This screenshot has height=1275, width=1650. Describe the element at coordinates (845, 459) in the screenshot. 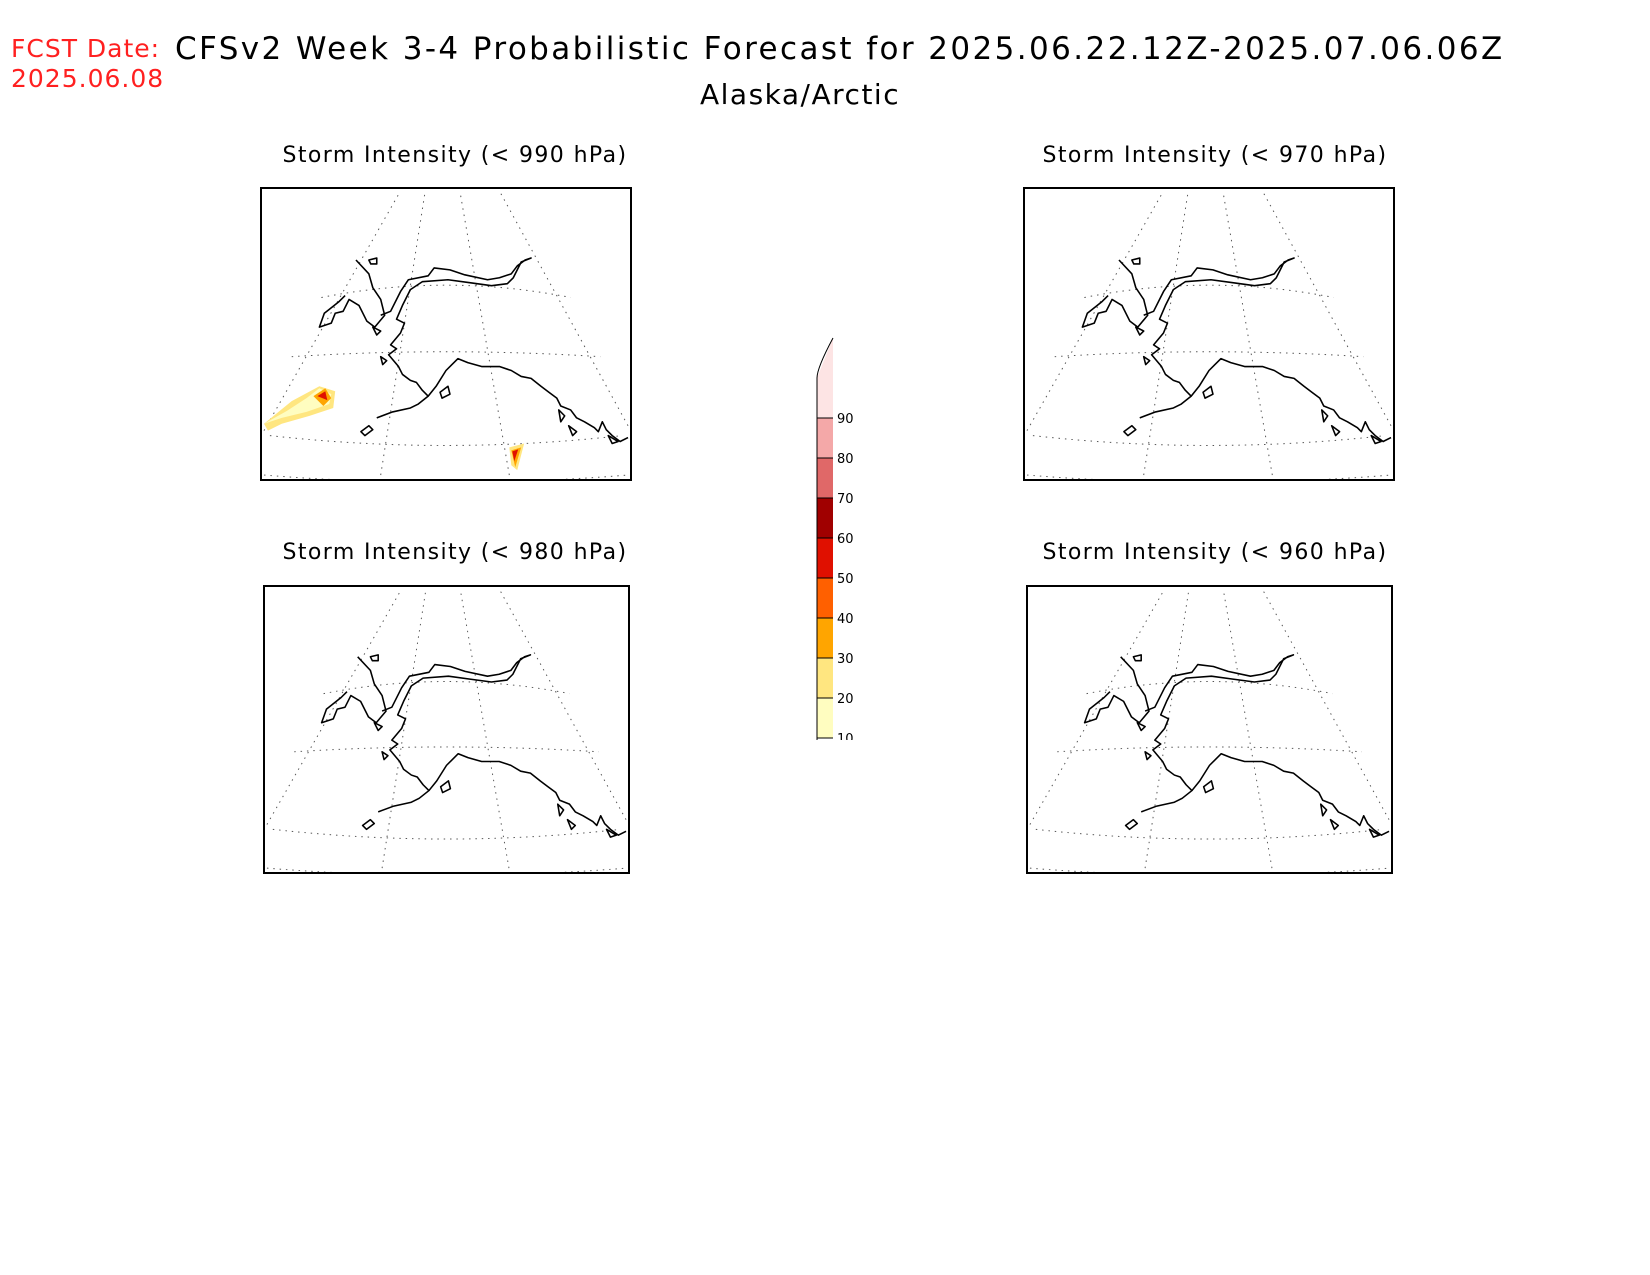

I see `colorbar-label: 80` at that location.